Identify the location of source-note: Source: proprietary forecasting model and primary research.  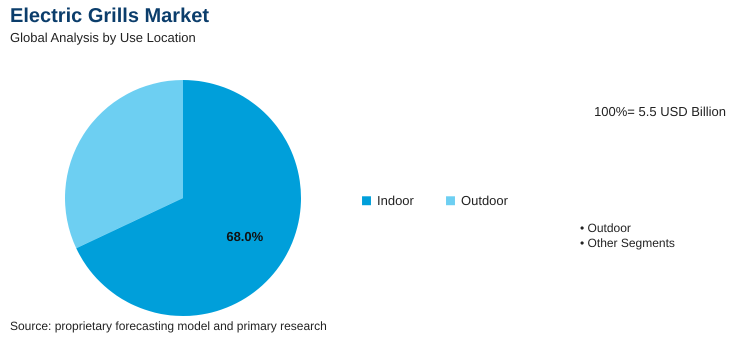
(168, 326).